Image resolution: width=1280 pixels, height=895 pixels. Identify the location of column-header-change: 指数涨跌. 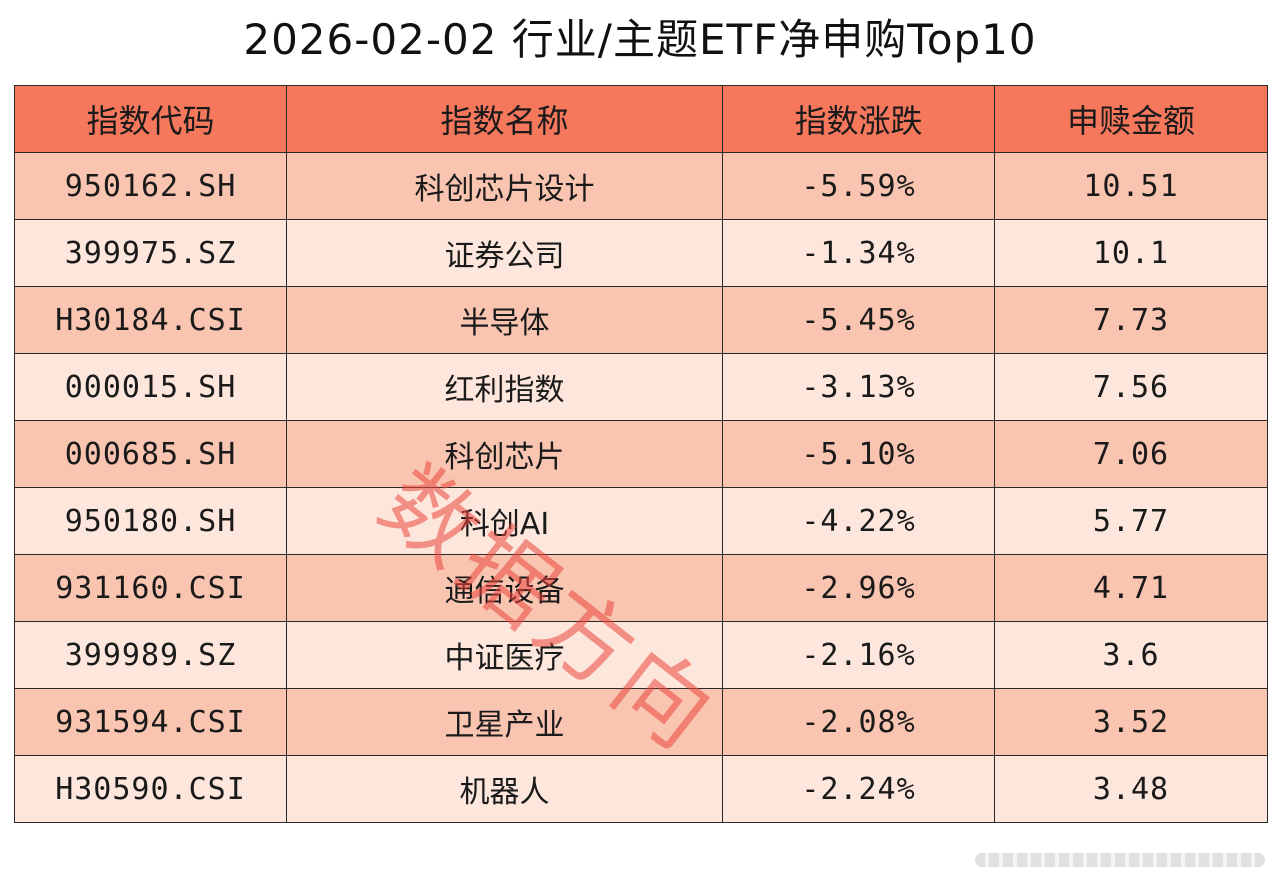
(858, 119).